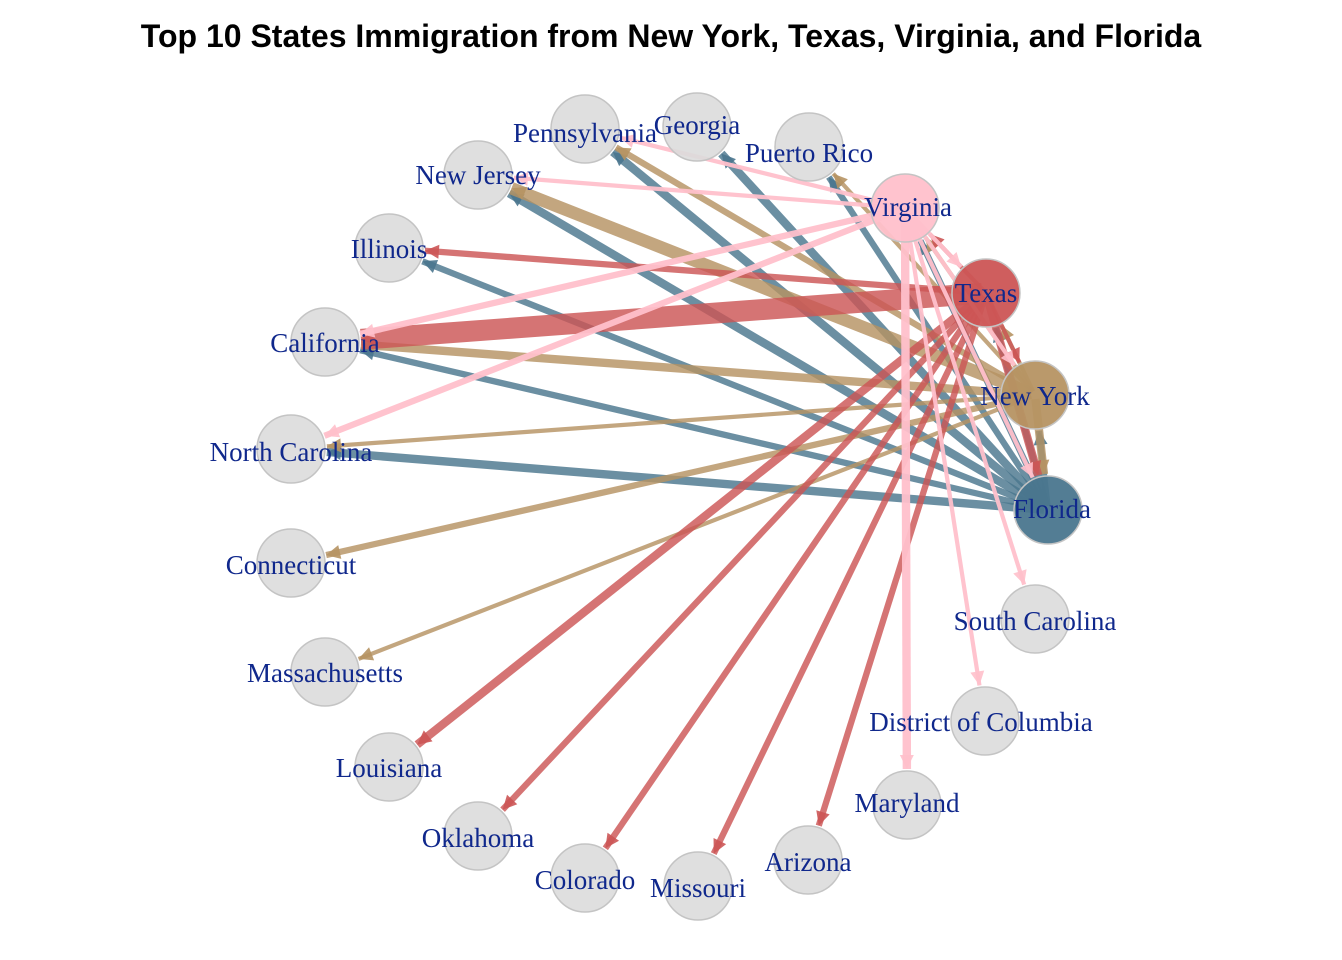 The image size is (1342, 960). I want to click on edge-virginia-to-florida, so click(969, 344).